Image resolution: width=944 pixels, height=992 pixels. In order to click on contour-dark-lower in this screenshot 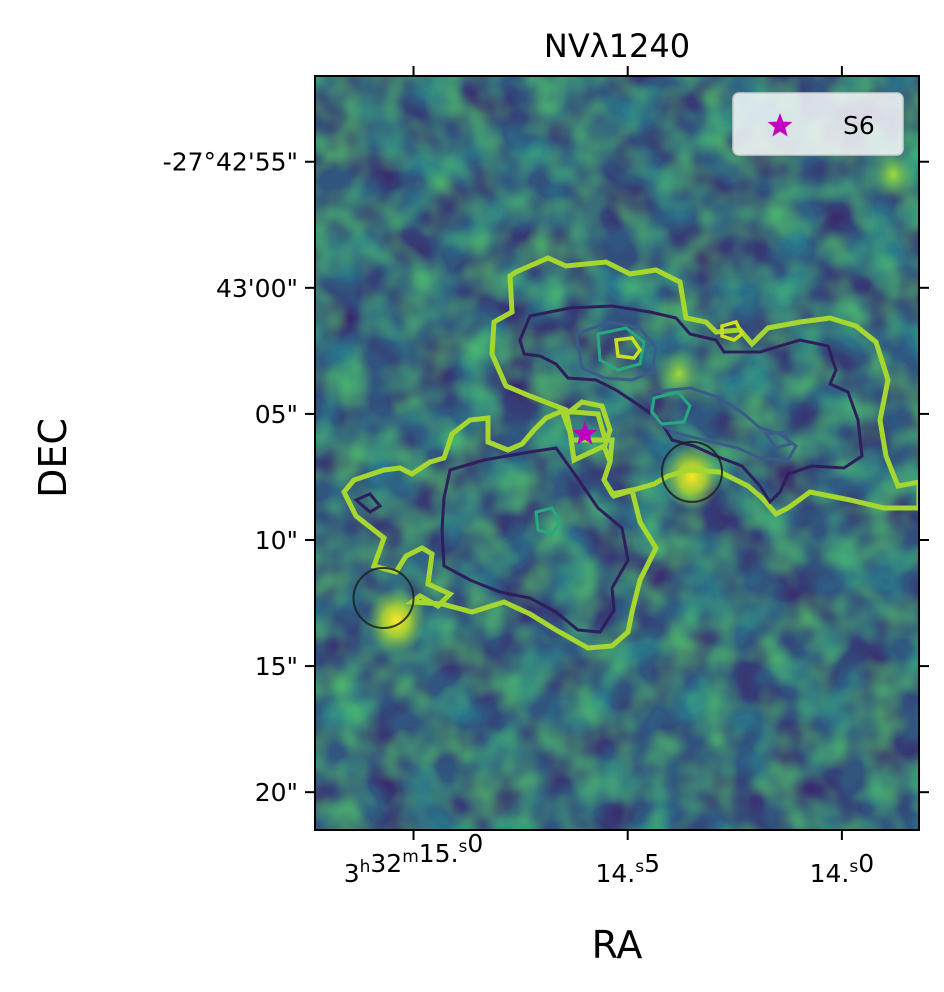, I will do `click(535, 540)`.